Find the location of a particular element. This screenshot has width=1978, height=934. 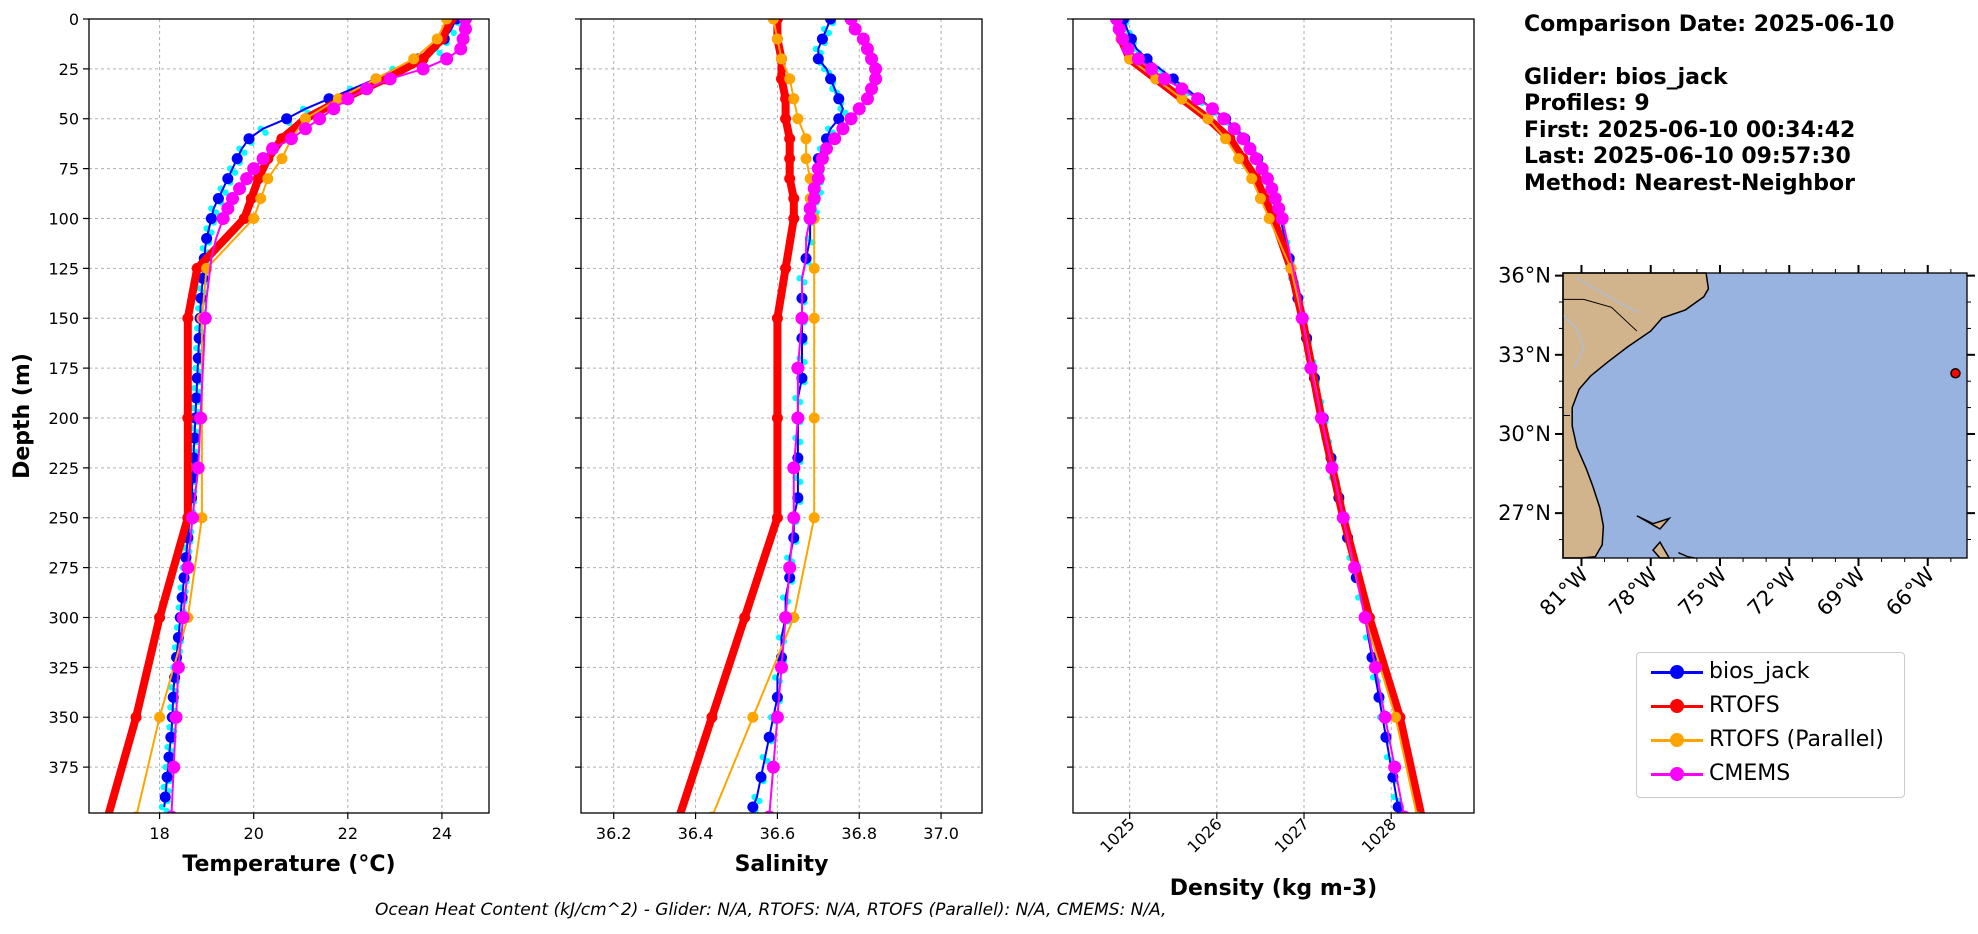

lon-tick-label: 66°W is located at coordinates (1910, 591).